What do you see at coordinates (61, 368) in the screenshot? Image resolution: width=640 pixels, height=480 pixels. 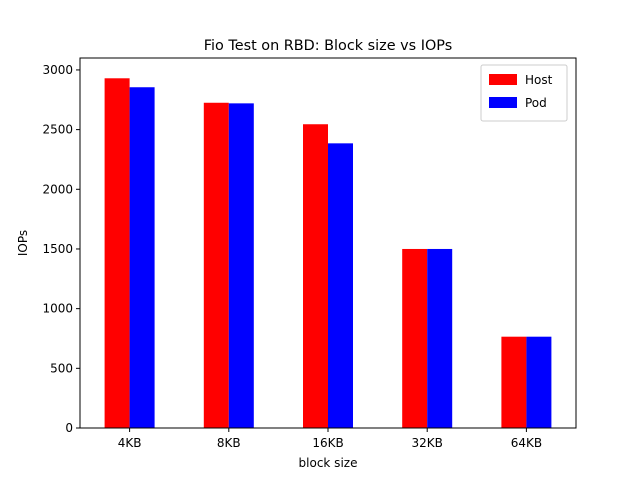 I see `y-tick-label: 500` at bounding box center [61, 368].